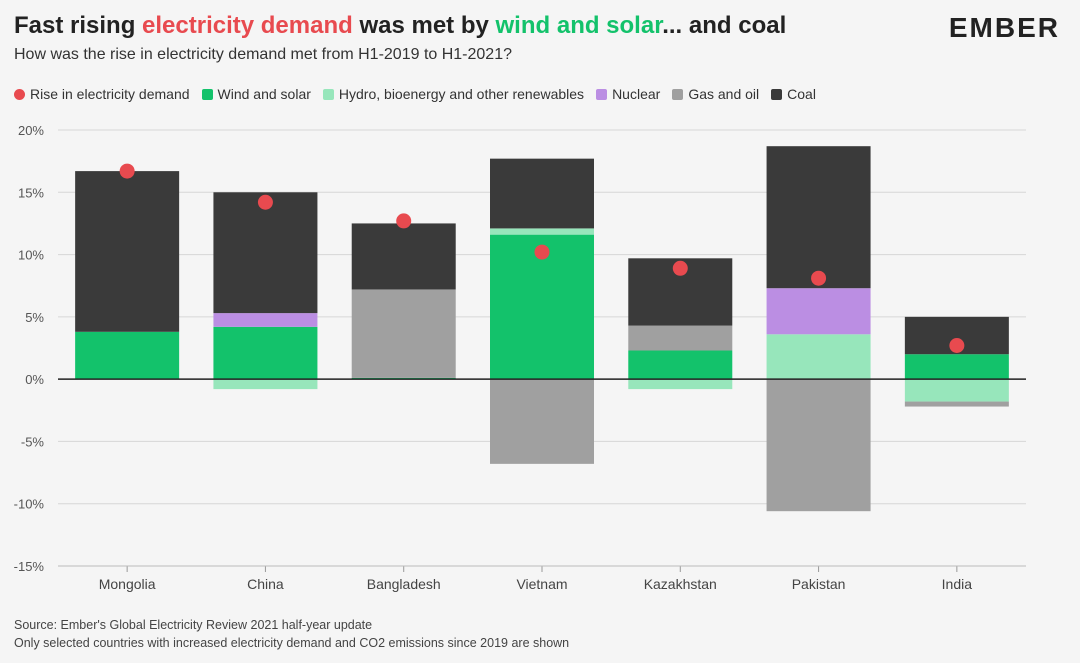  What do you see at coordinates (957, 584) in the screenshot?
I see `x-tick-label: India` at bounding box center [957, 584].